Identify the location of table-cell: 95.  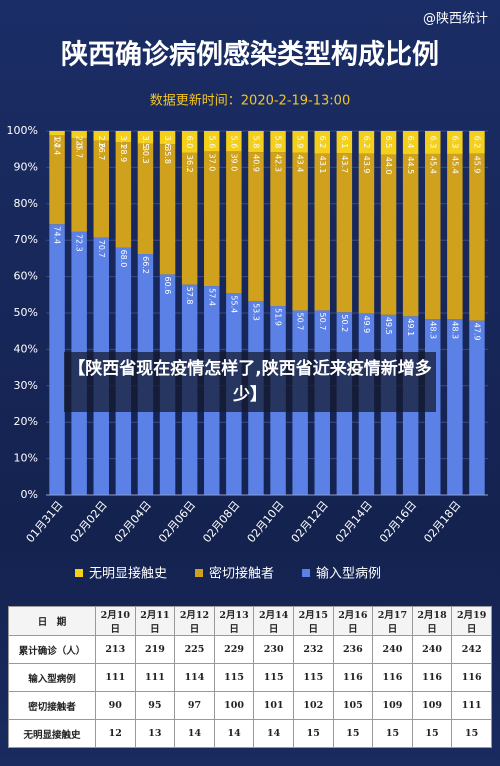
(155, 705).